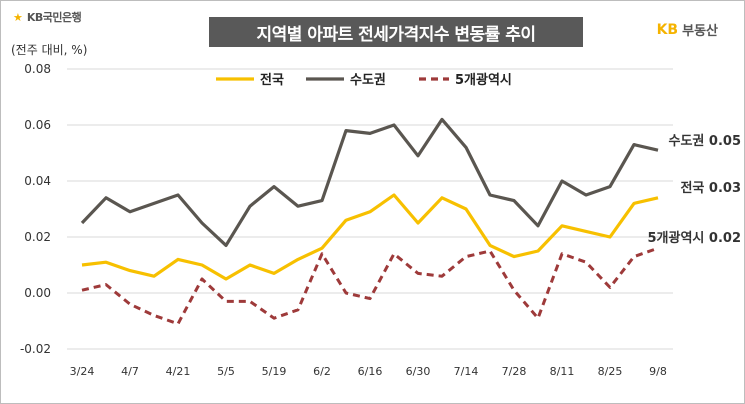 Image resolution: width=745 pixels, height=404 pixels. Describe the element at coordinates (322, 371) in the screenshot. I see `x-tick-label: 6/2` at that location.